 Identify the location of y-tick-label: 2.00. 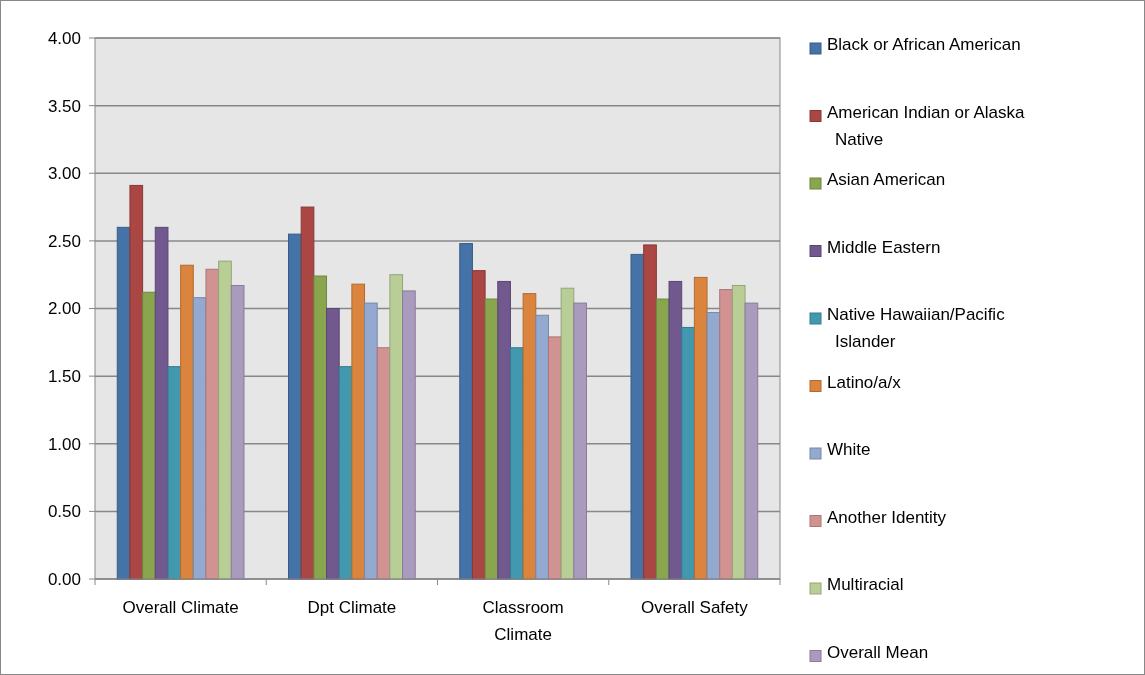
(64, 309).